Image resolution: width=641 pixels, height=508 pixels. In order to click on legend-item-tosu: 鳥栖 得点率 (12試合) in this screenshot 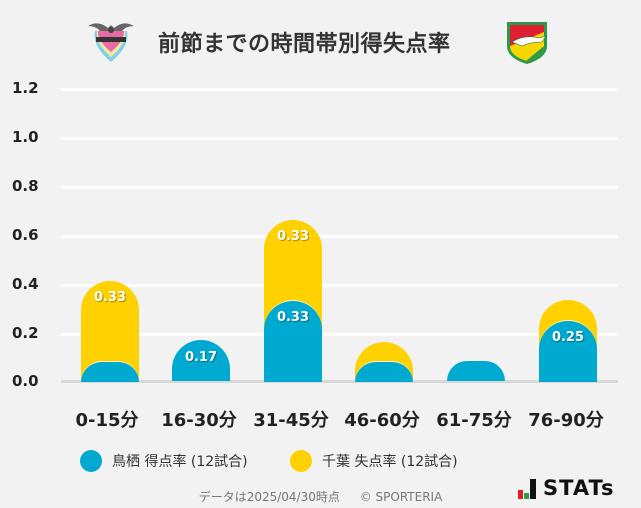, I will do `click(164, 461)`.